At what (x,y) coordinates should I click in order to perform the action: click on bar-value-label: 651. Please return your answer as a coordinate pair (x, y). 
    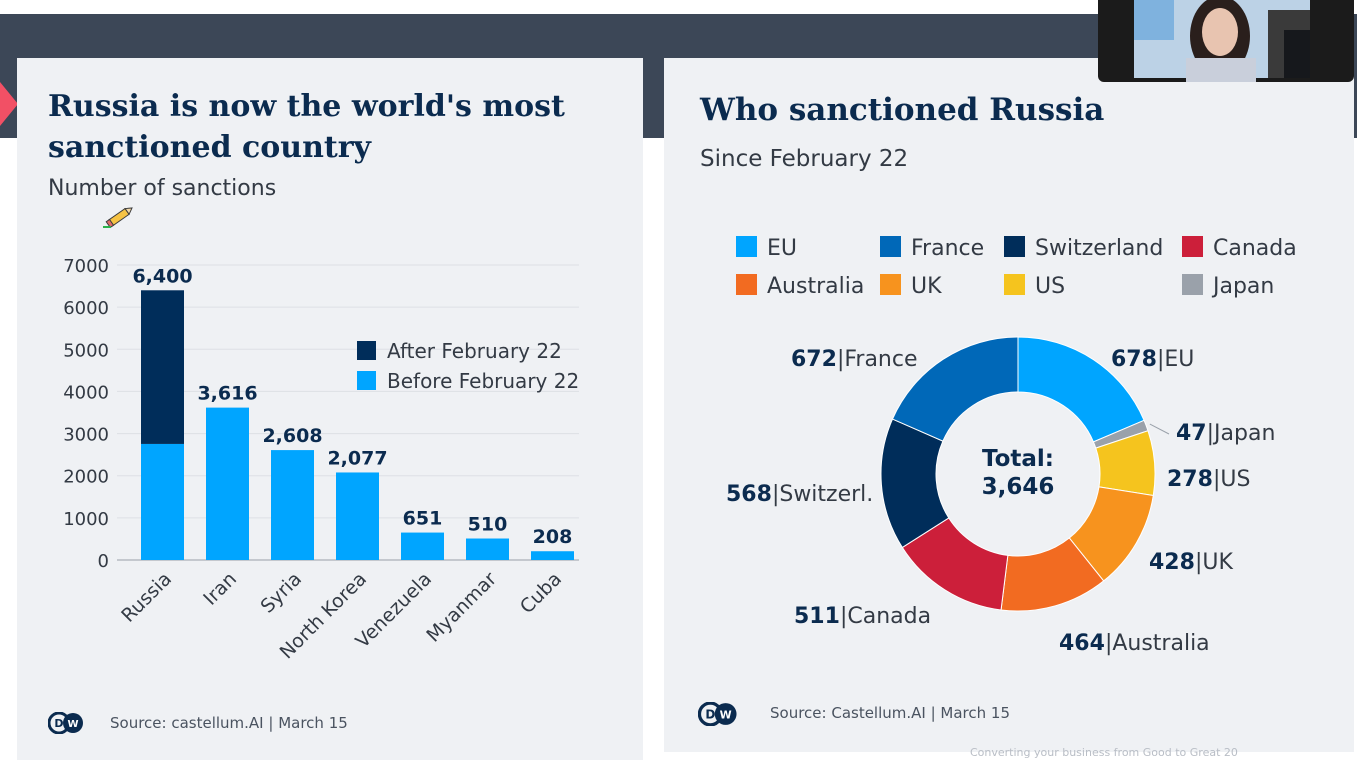
    Looking at the image, I should click on (423, 519).